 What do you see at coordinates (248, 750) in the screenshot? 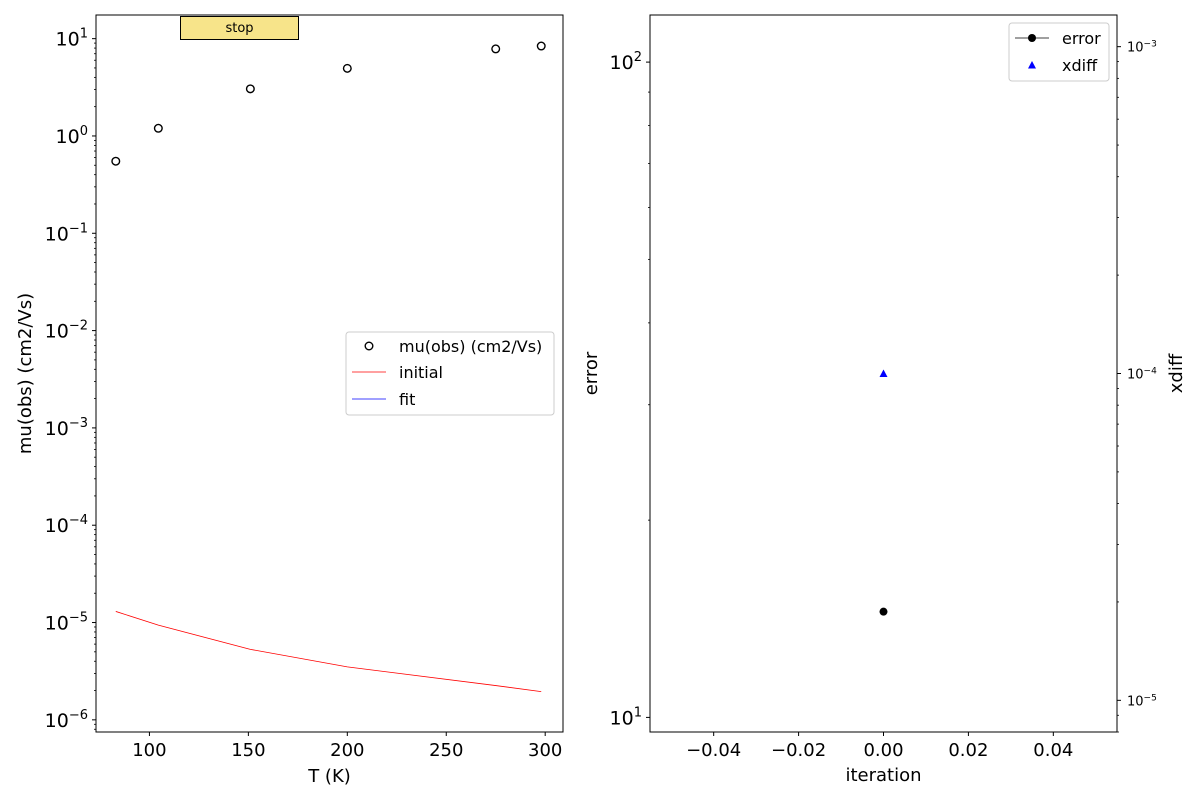
I see `x-tick-label: 150` at bounding box center [248, 750].